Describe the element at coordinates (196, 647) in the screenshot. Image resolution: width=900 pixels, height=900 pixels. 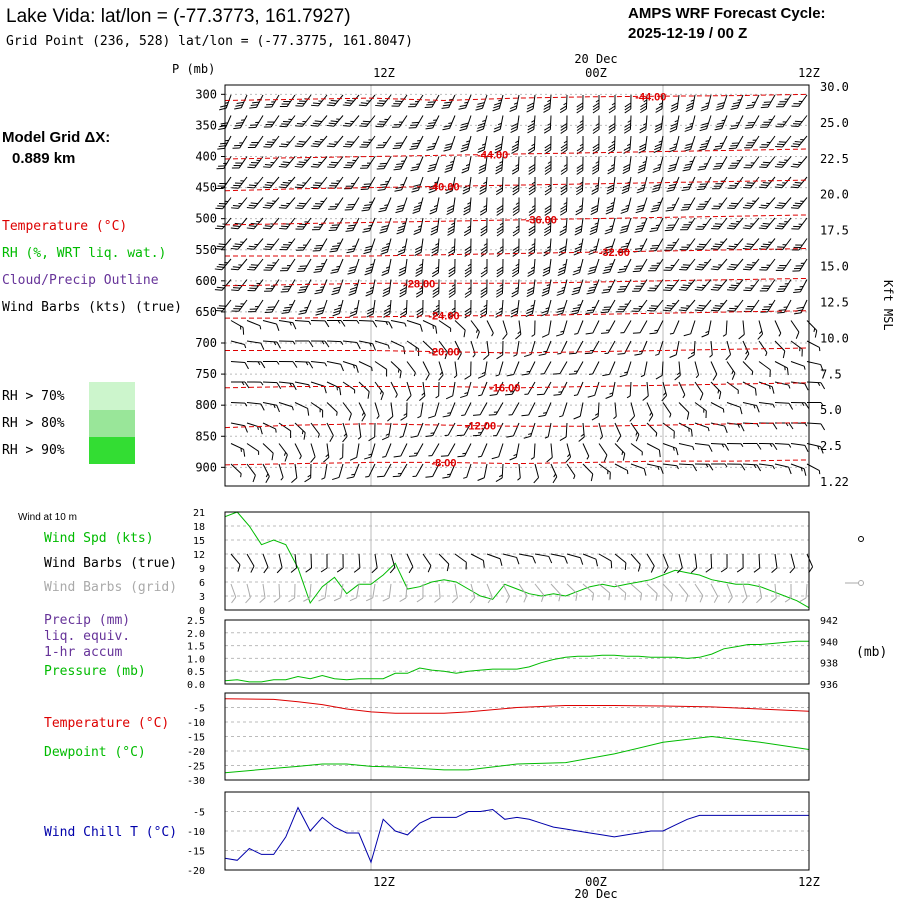
I see `value-tick-label: 1.5` at that location.